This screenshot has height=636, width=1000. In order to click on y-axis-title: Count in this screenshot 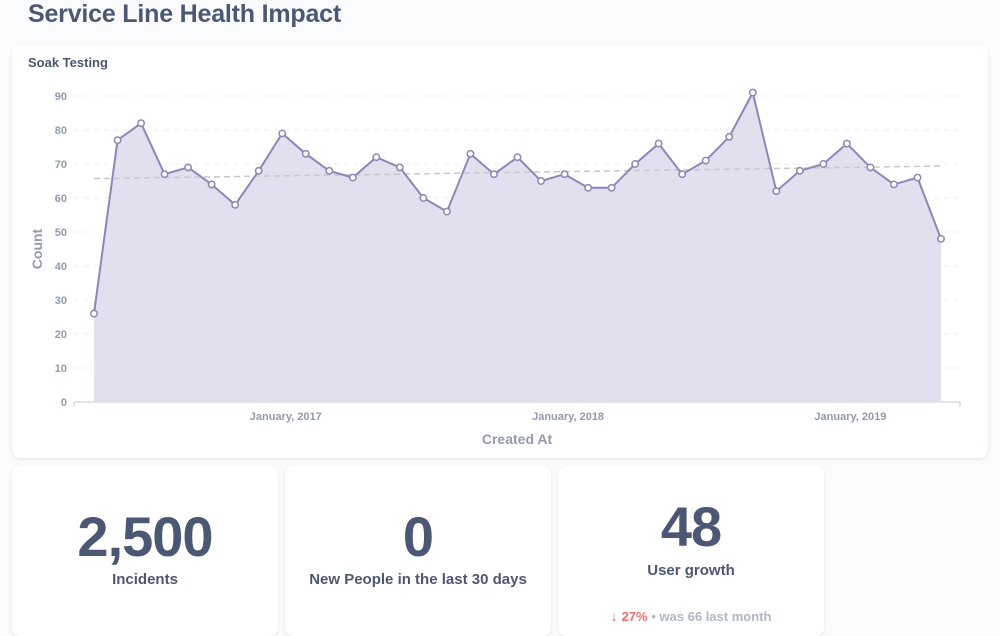, I will do `click(37, 248)`.